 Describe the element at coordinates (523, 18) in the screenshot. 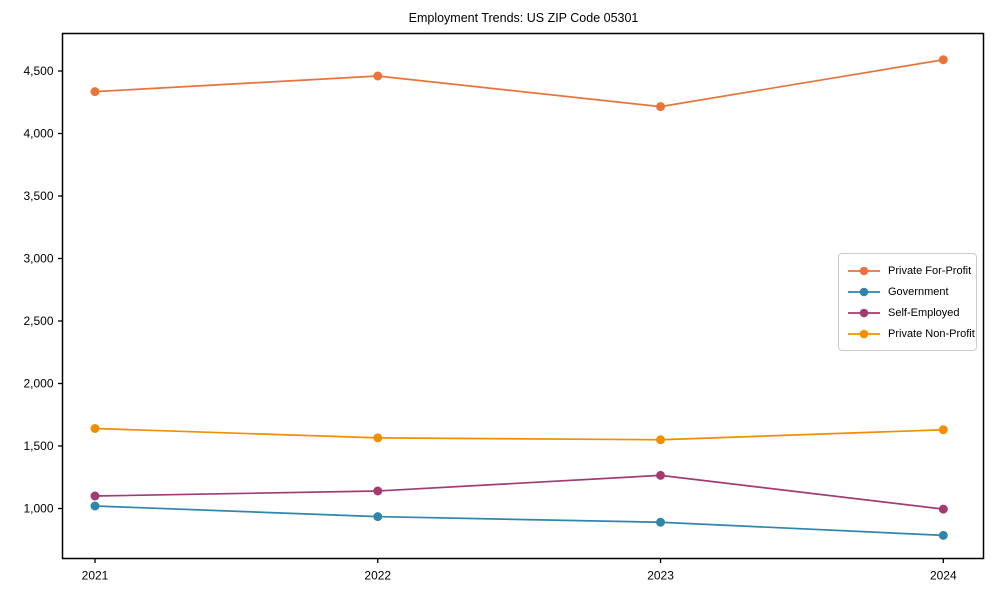

I see `chart-title: Employment Trends: US ZIP Code 05301` at that location.